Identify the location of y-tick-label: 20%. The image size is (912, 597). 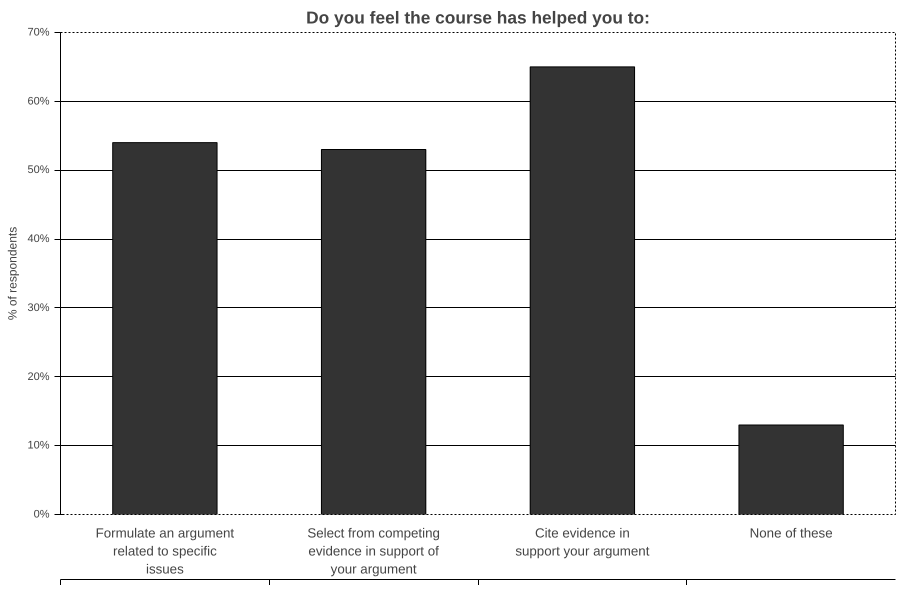
(38, 376).